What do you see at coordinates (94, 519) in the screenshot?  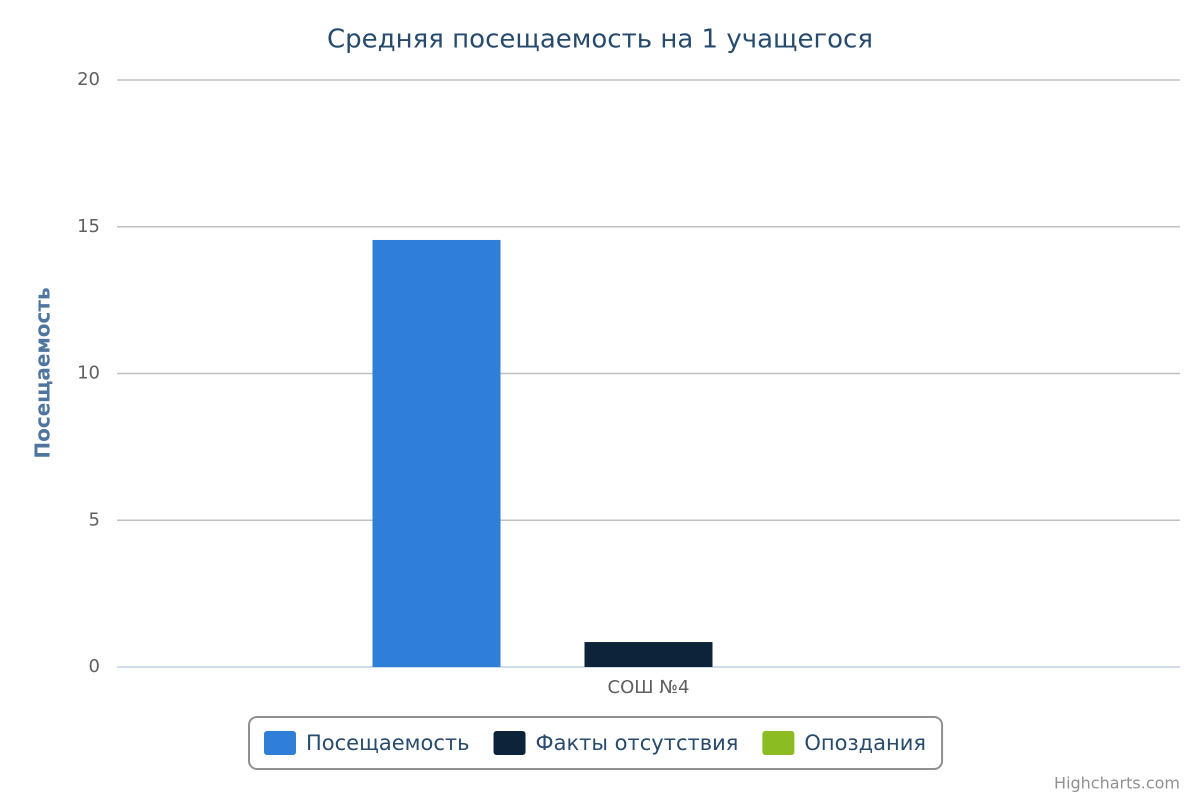 I see `y-tick-label: 5` at bounding box center [94, 519].